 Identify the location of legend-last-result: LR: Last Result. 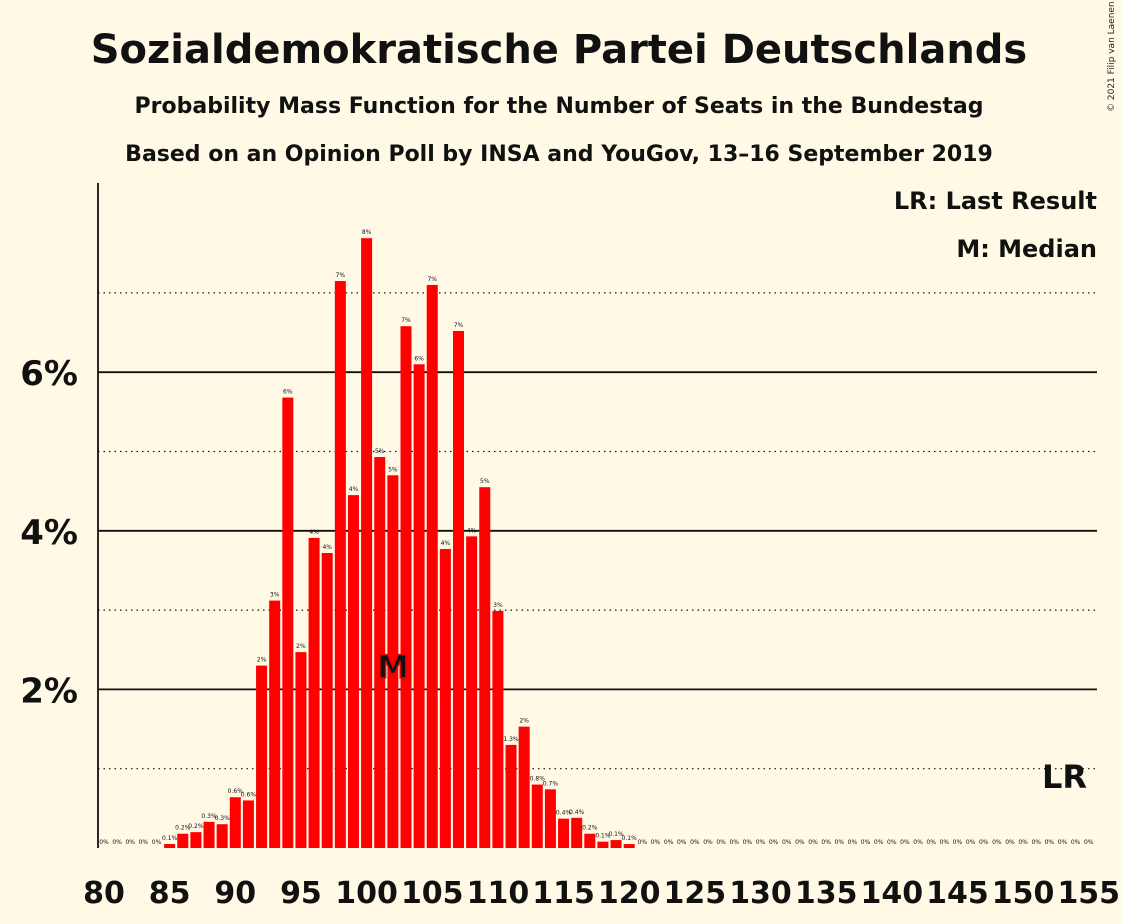
(995, 201).